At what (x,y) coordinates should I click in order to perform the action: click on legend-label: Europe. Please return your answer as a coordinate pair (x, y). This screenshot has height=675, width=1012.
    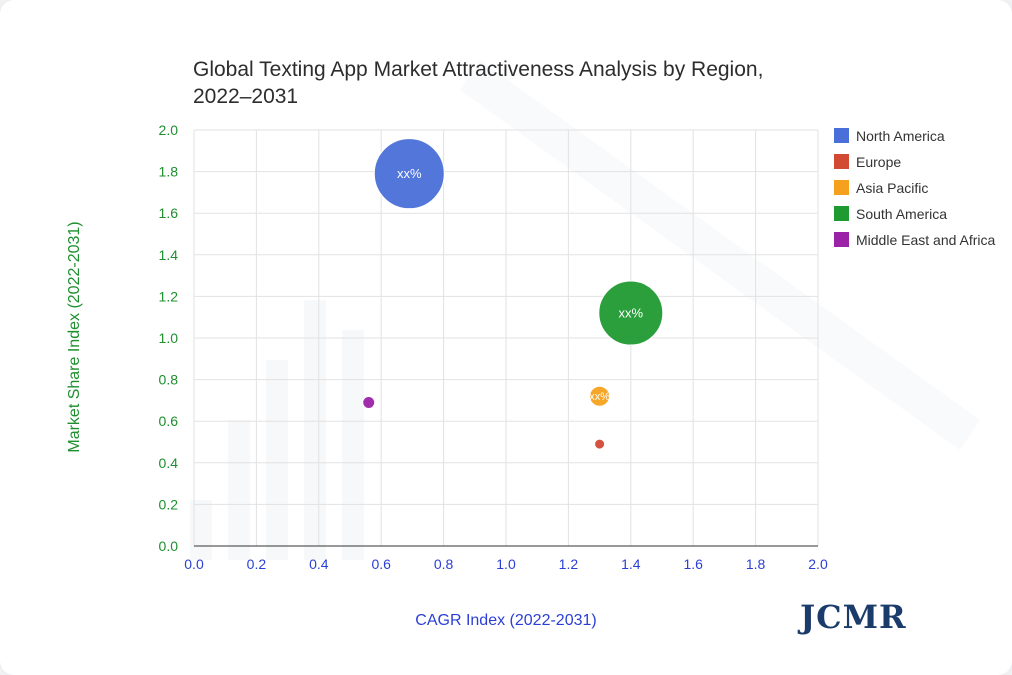
    Looking at the image, I should click on (879, 162).